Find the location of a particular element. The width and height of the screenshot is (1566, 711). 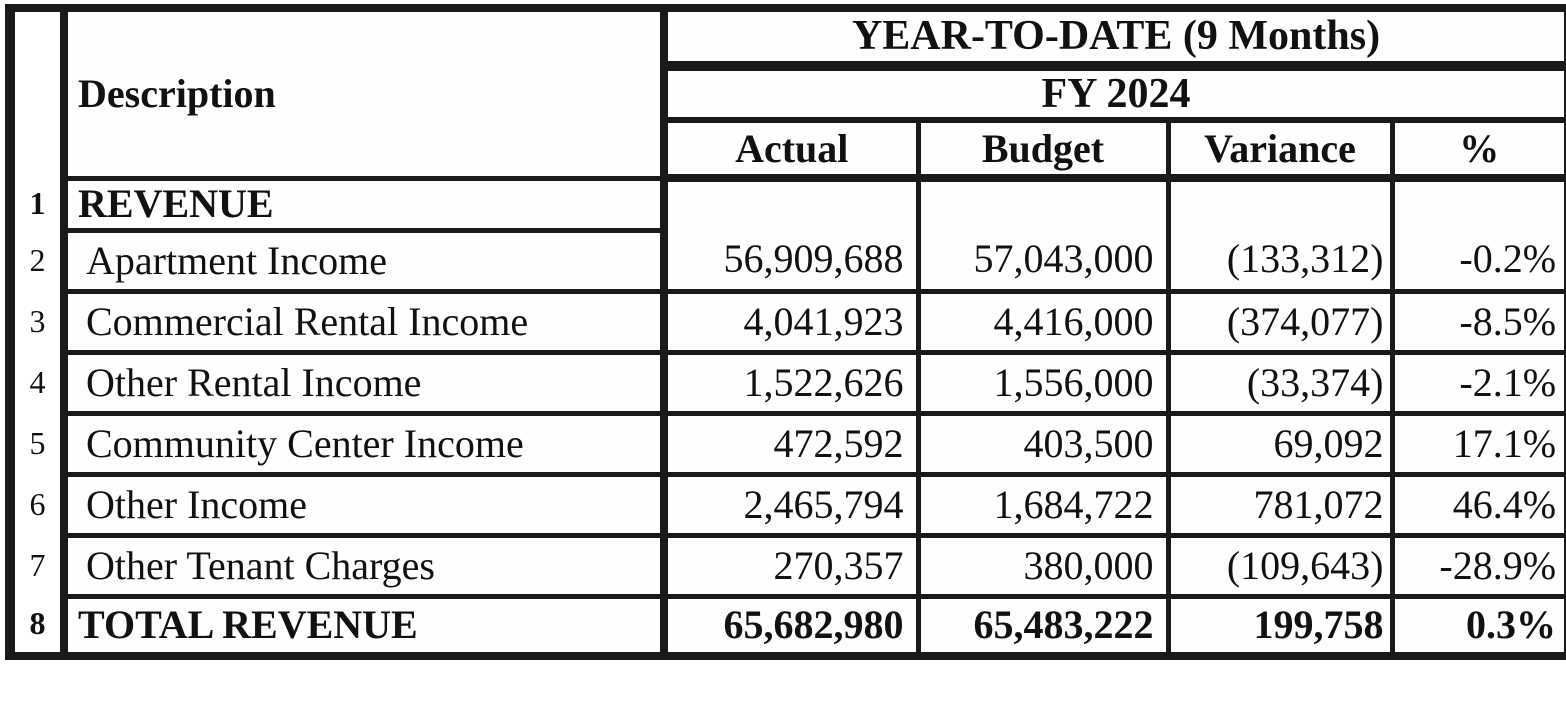

actual-cell: 472,592 is located at coordinates (791, 443).